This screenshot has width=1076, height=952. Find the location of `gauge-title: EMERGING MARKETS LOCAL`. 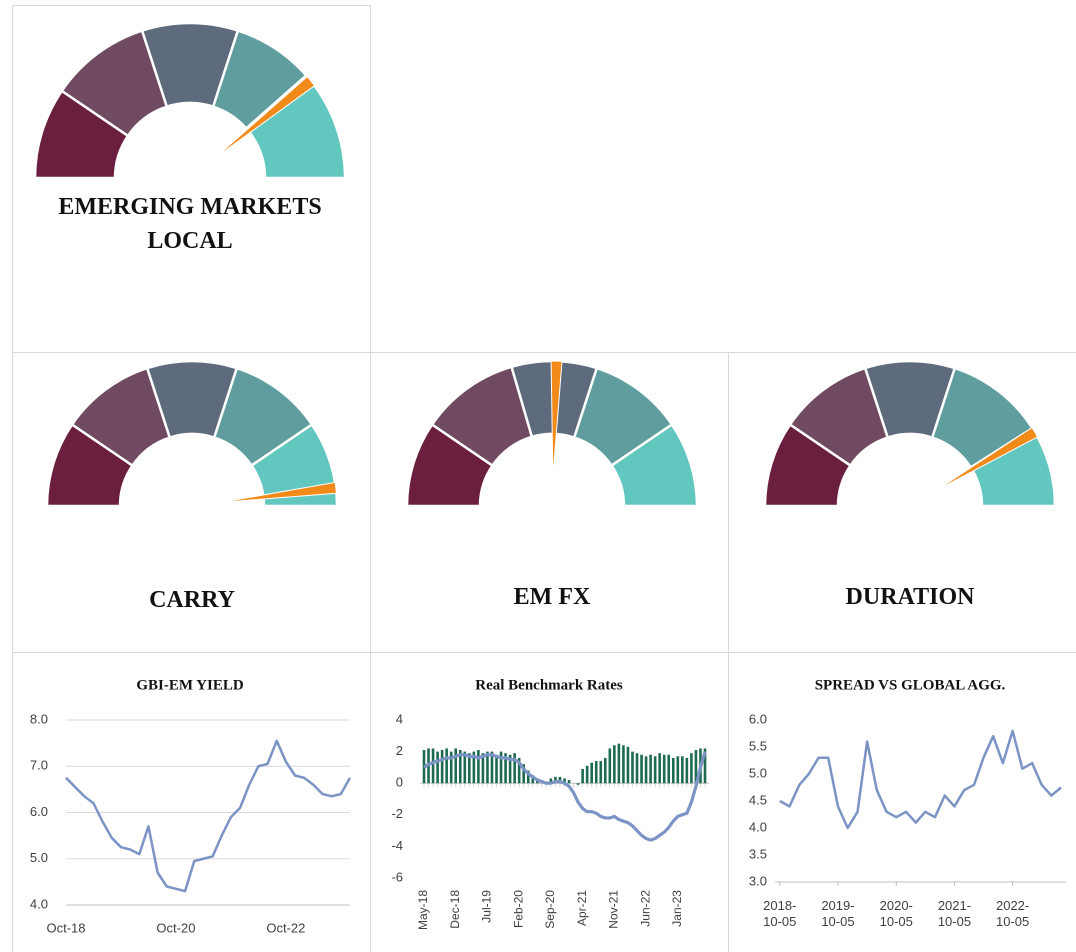

gauge-title: EMERGING MARKETS LOCAL is located at coordinates (190, 224).